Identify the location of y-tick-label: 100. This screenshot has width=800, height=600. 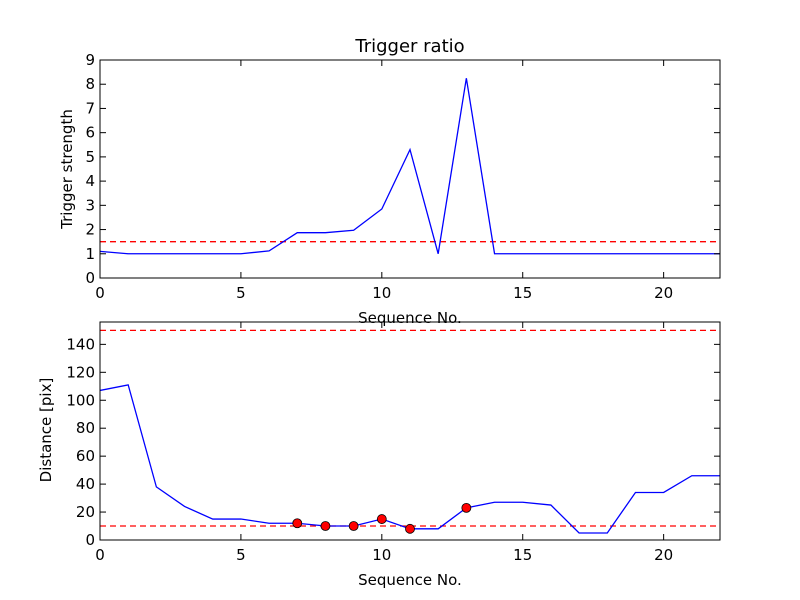
(80, 400).